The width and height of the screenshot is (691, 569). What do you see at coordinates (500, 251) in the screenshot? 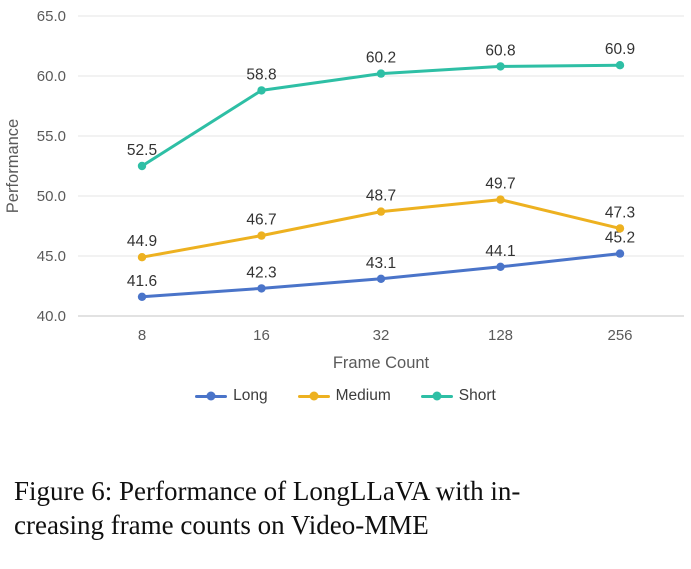
I see `data-value-label: 44.1` at bounding box center [500, 251].